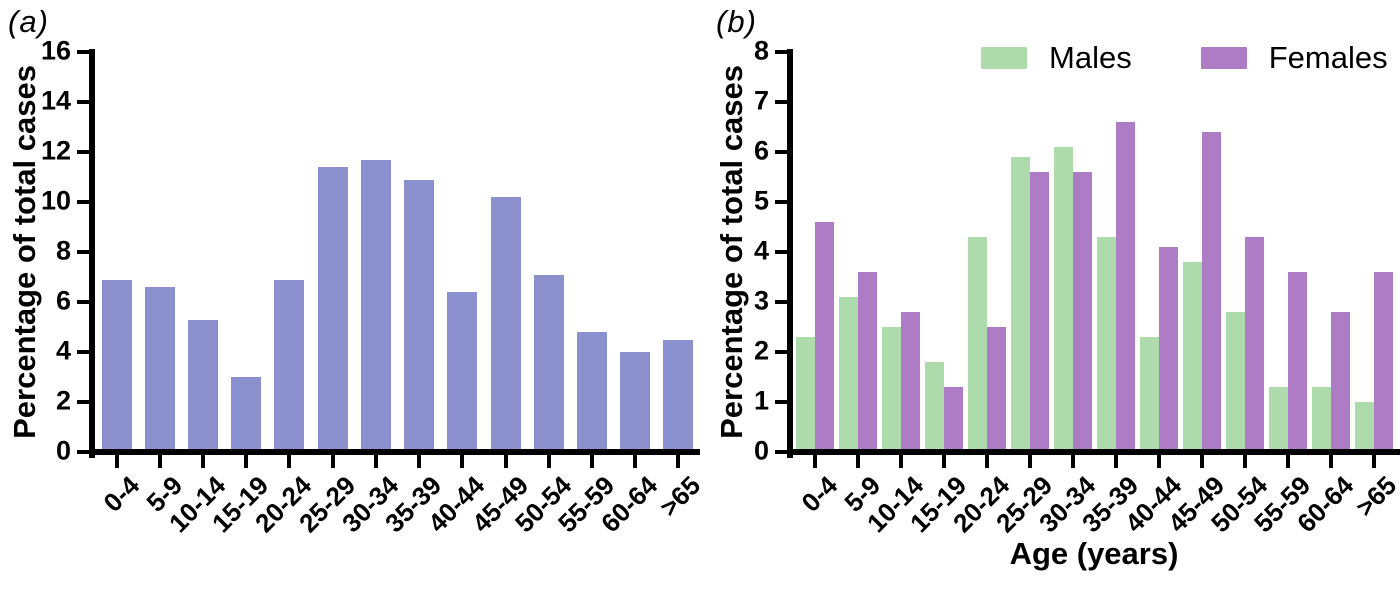 The width and height of the screenshot is (1400, 598). I want to click on chart-b-bar->65-females, so click(1383, 362).